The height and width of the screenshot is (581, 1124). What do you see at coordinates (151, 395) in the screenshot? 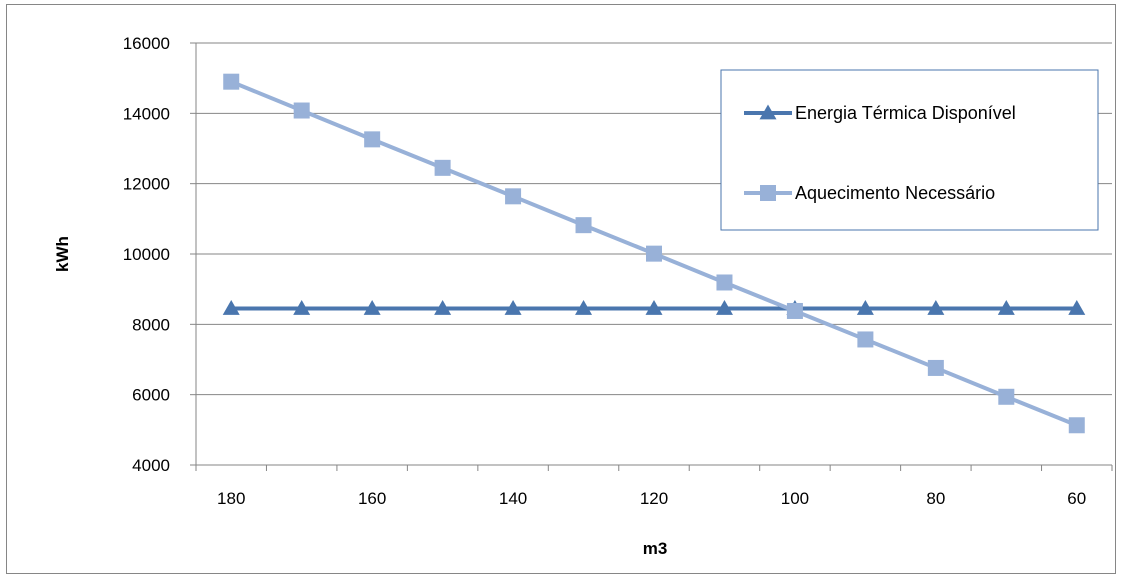
I see `y-tick-label: 6000` at bounding box center [151, 395].